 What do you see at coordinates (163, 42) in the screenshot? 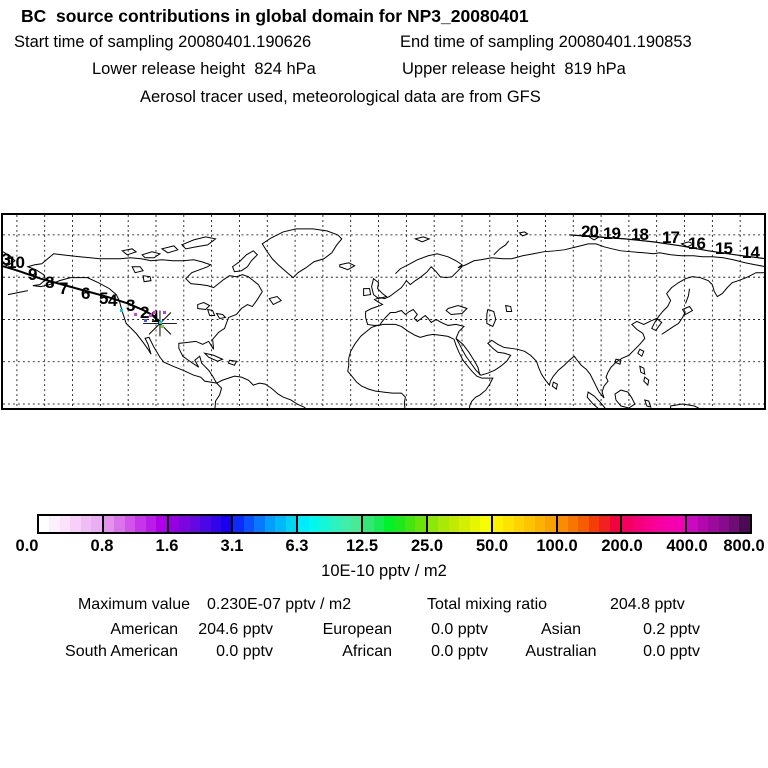
I see `start-time-label: Start time of sampling 20080401.190626` at bounding box center [163, 42].